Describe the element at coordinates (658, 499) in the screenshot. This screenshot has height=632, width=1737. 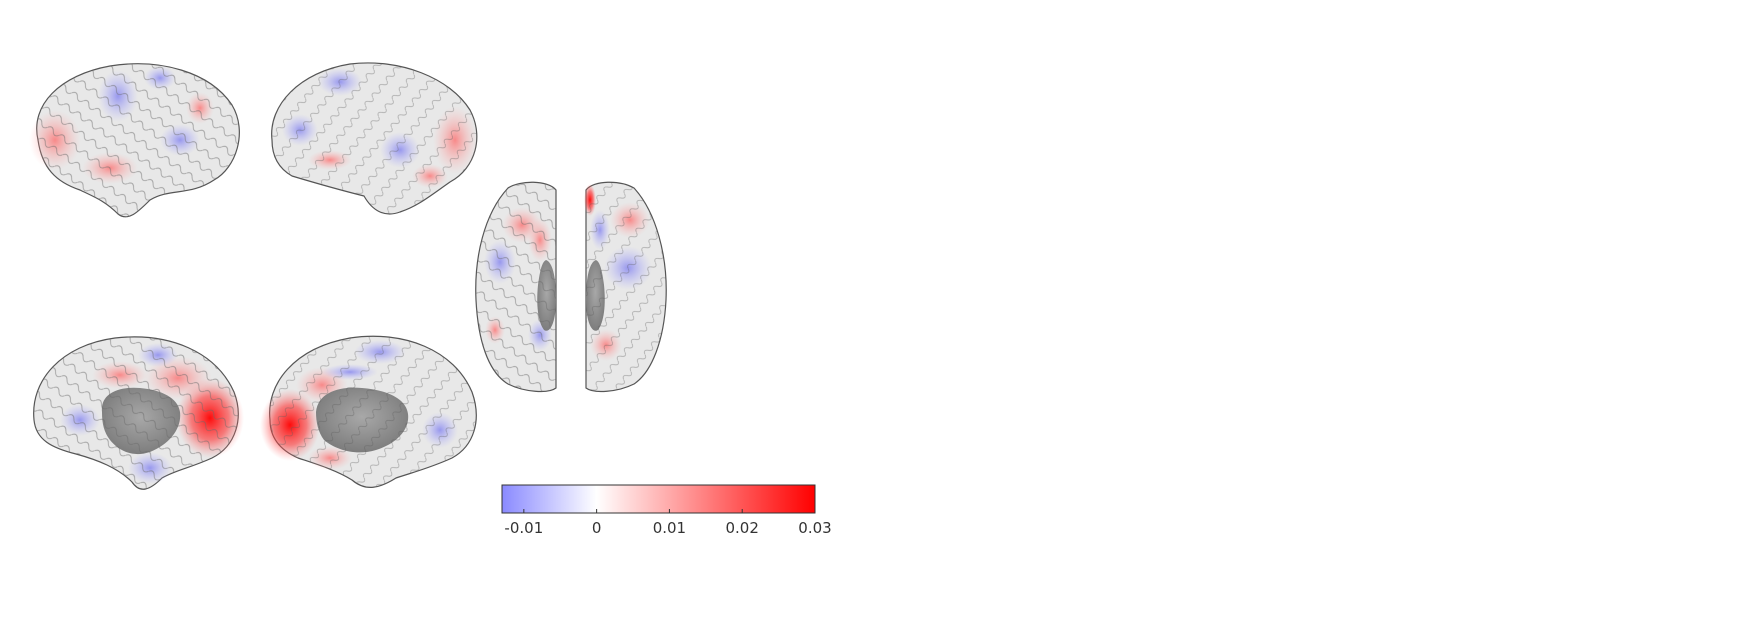
I see `colorbar-gradient` at that location.